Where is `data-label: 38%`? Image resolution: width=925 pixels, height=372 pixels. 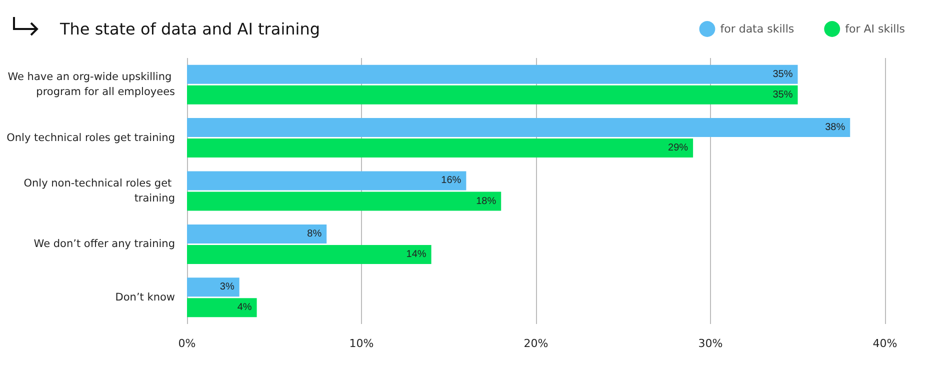 data-label: 38% is located at coordinates (835, 128).